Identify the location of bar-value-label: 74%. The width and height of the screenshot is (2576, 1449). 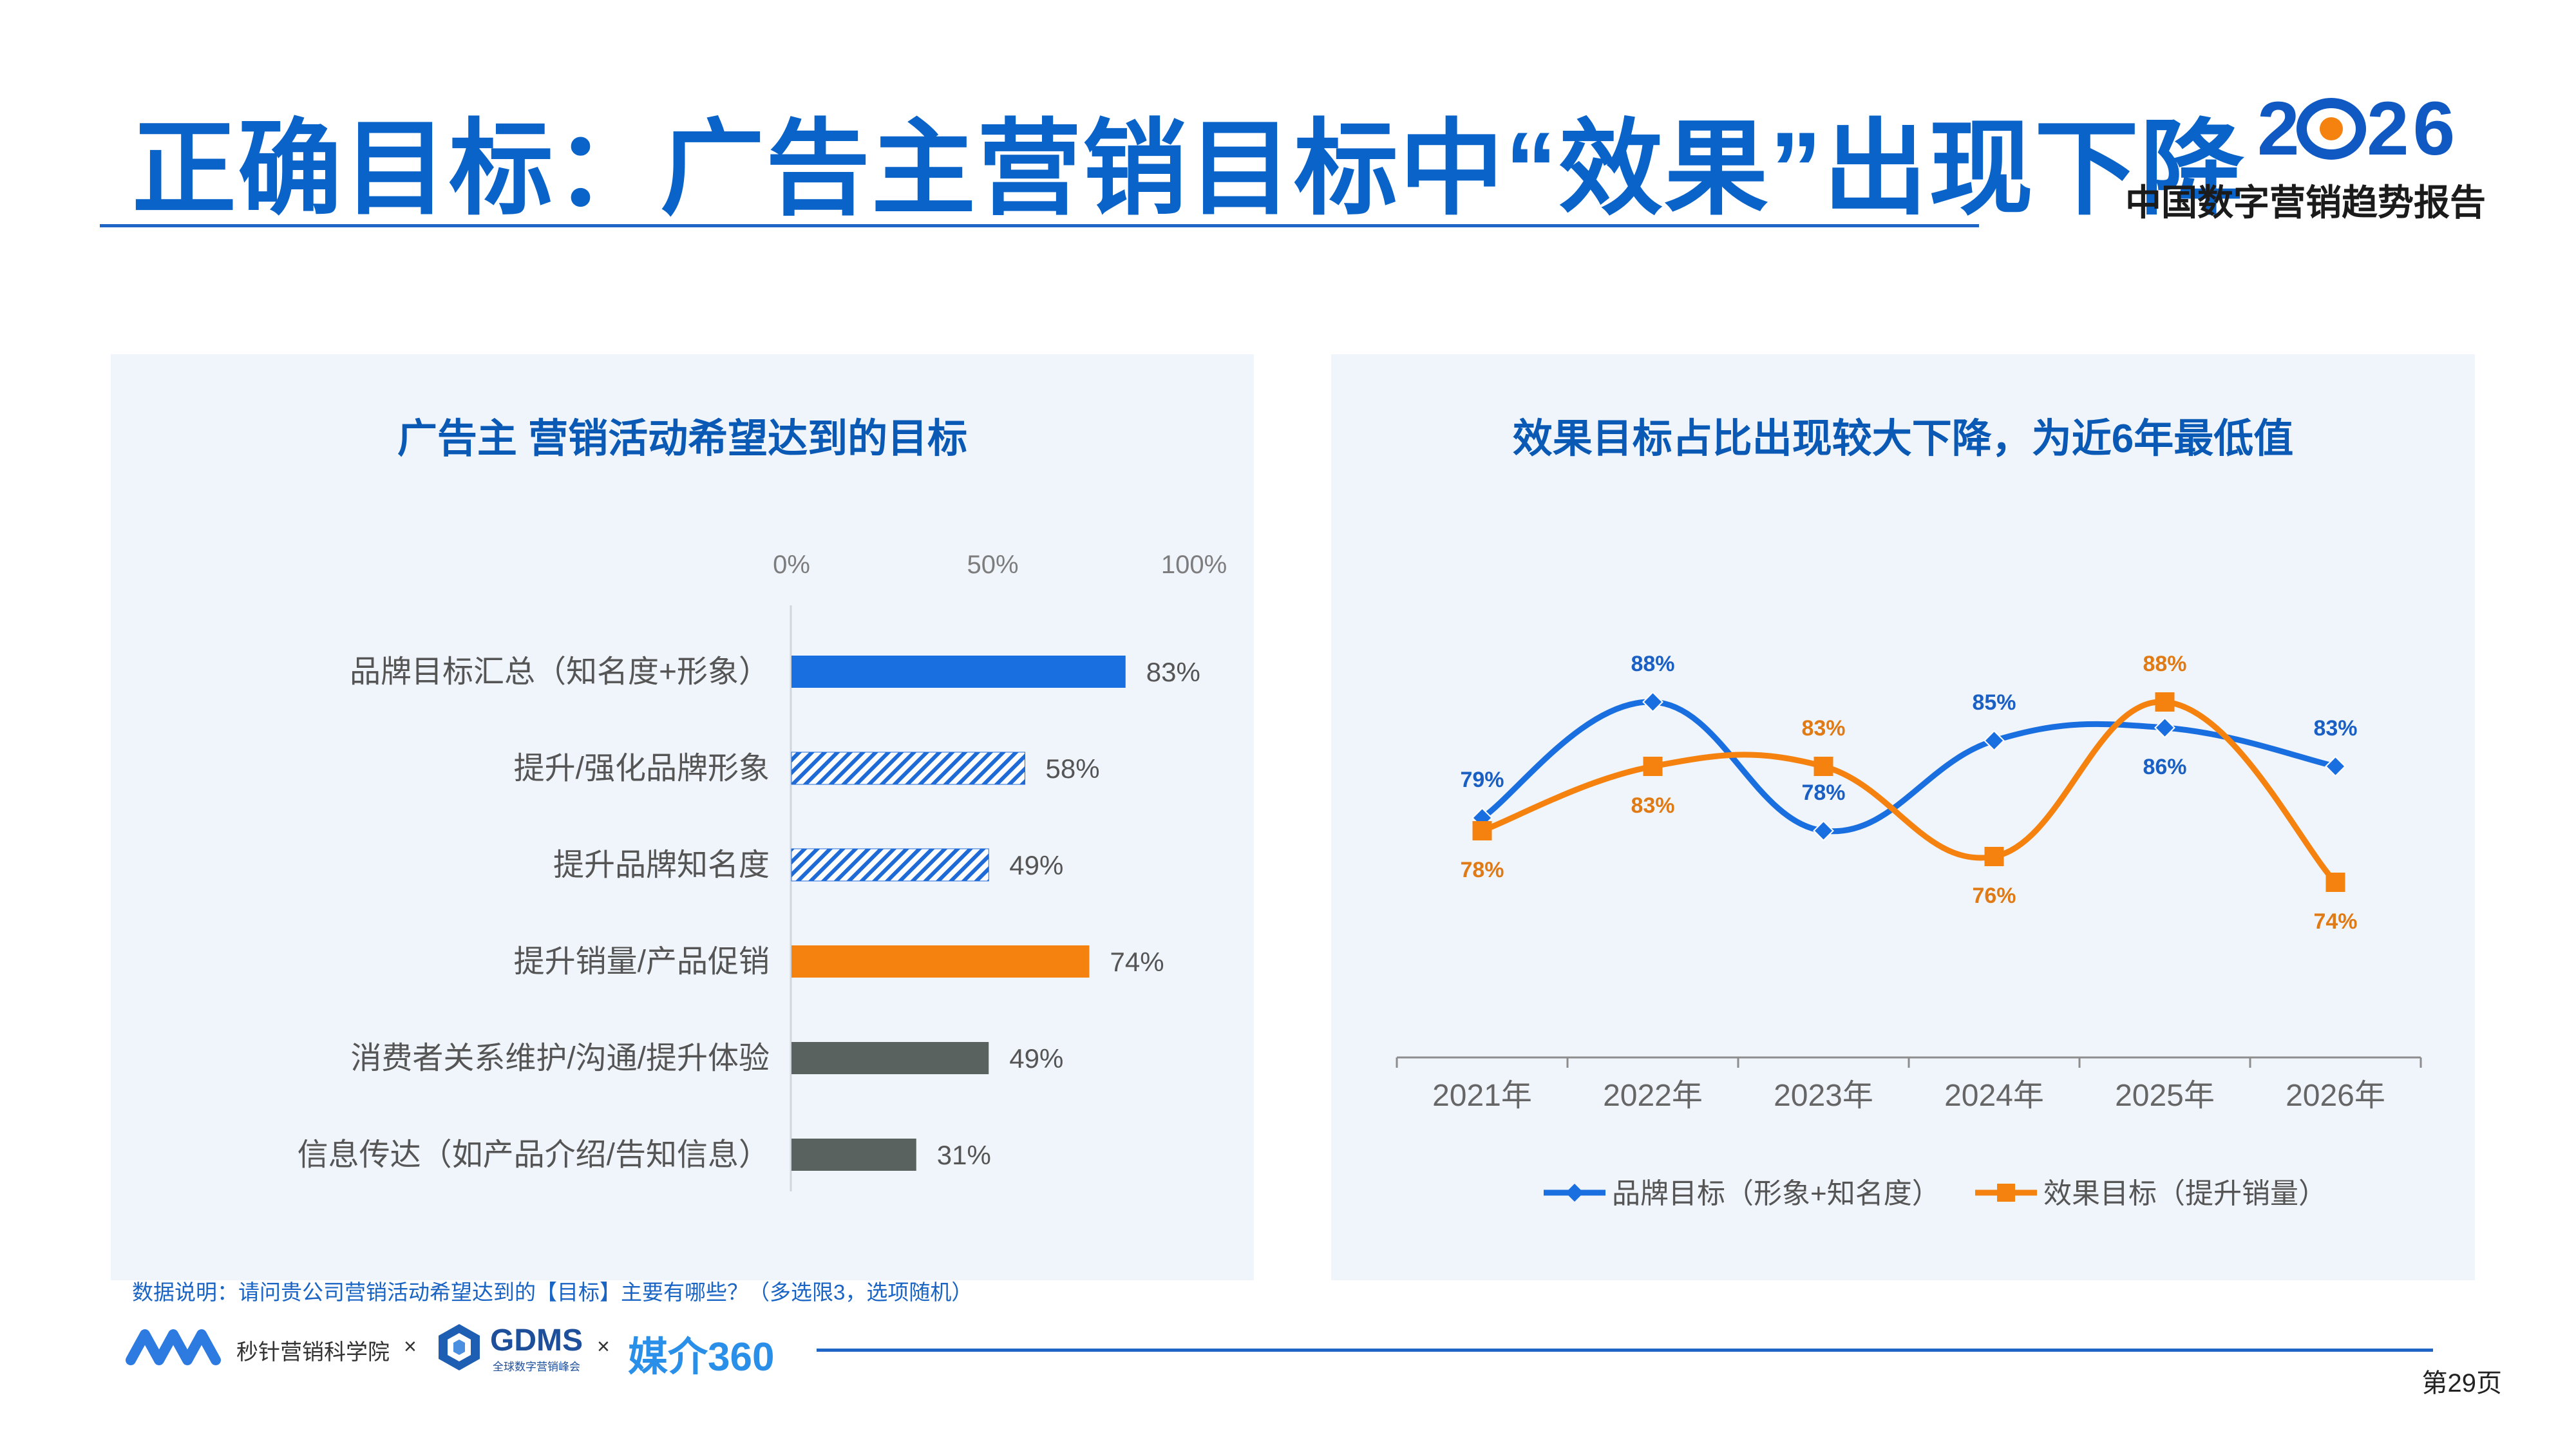
(1137, 962).